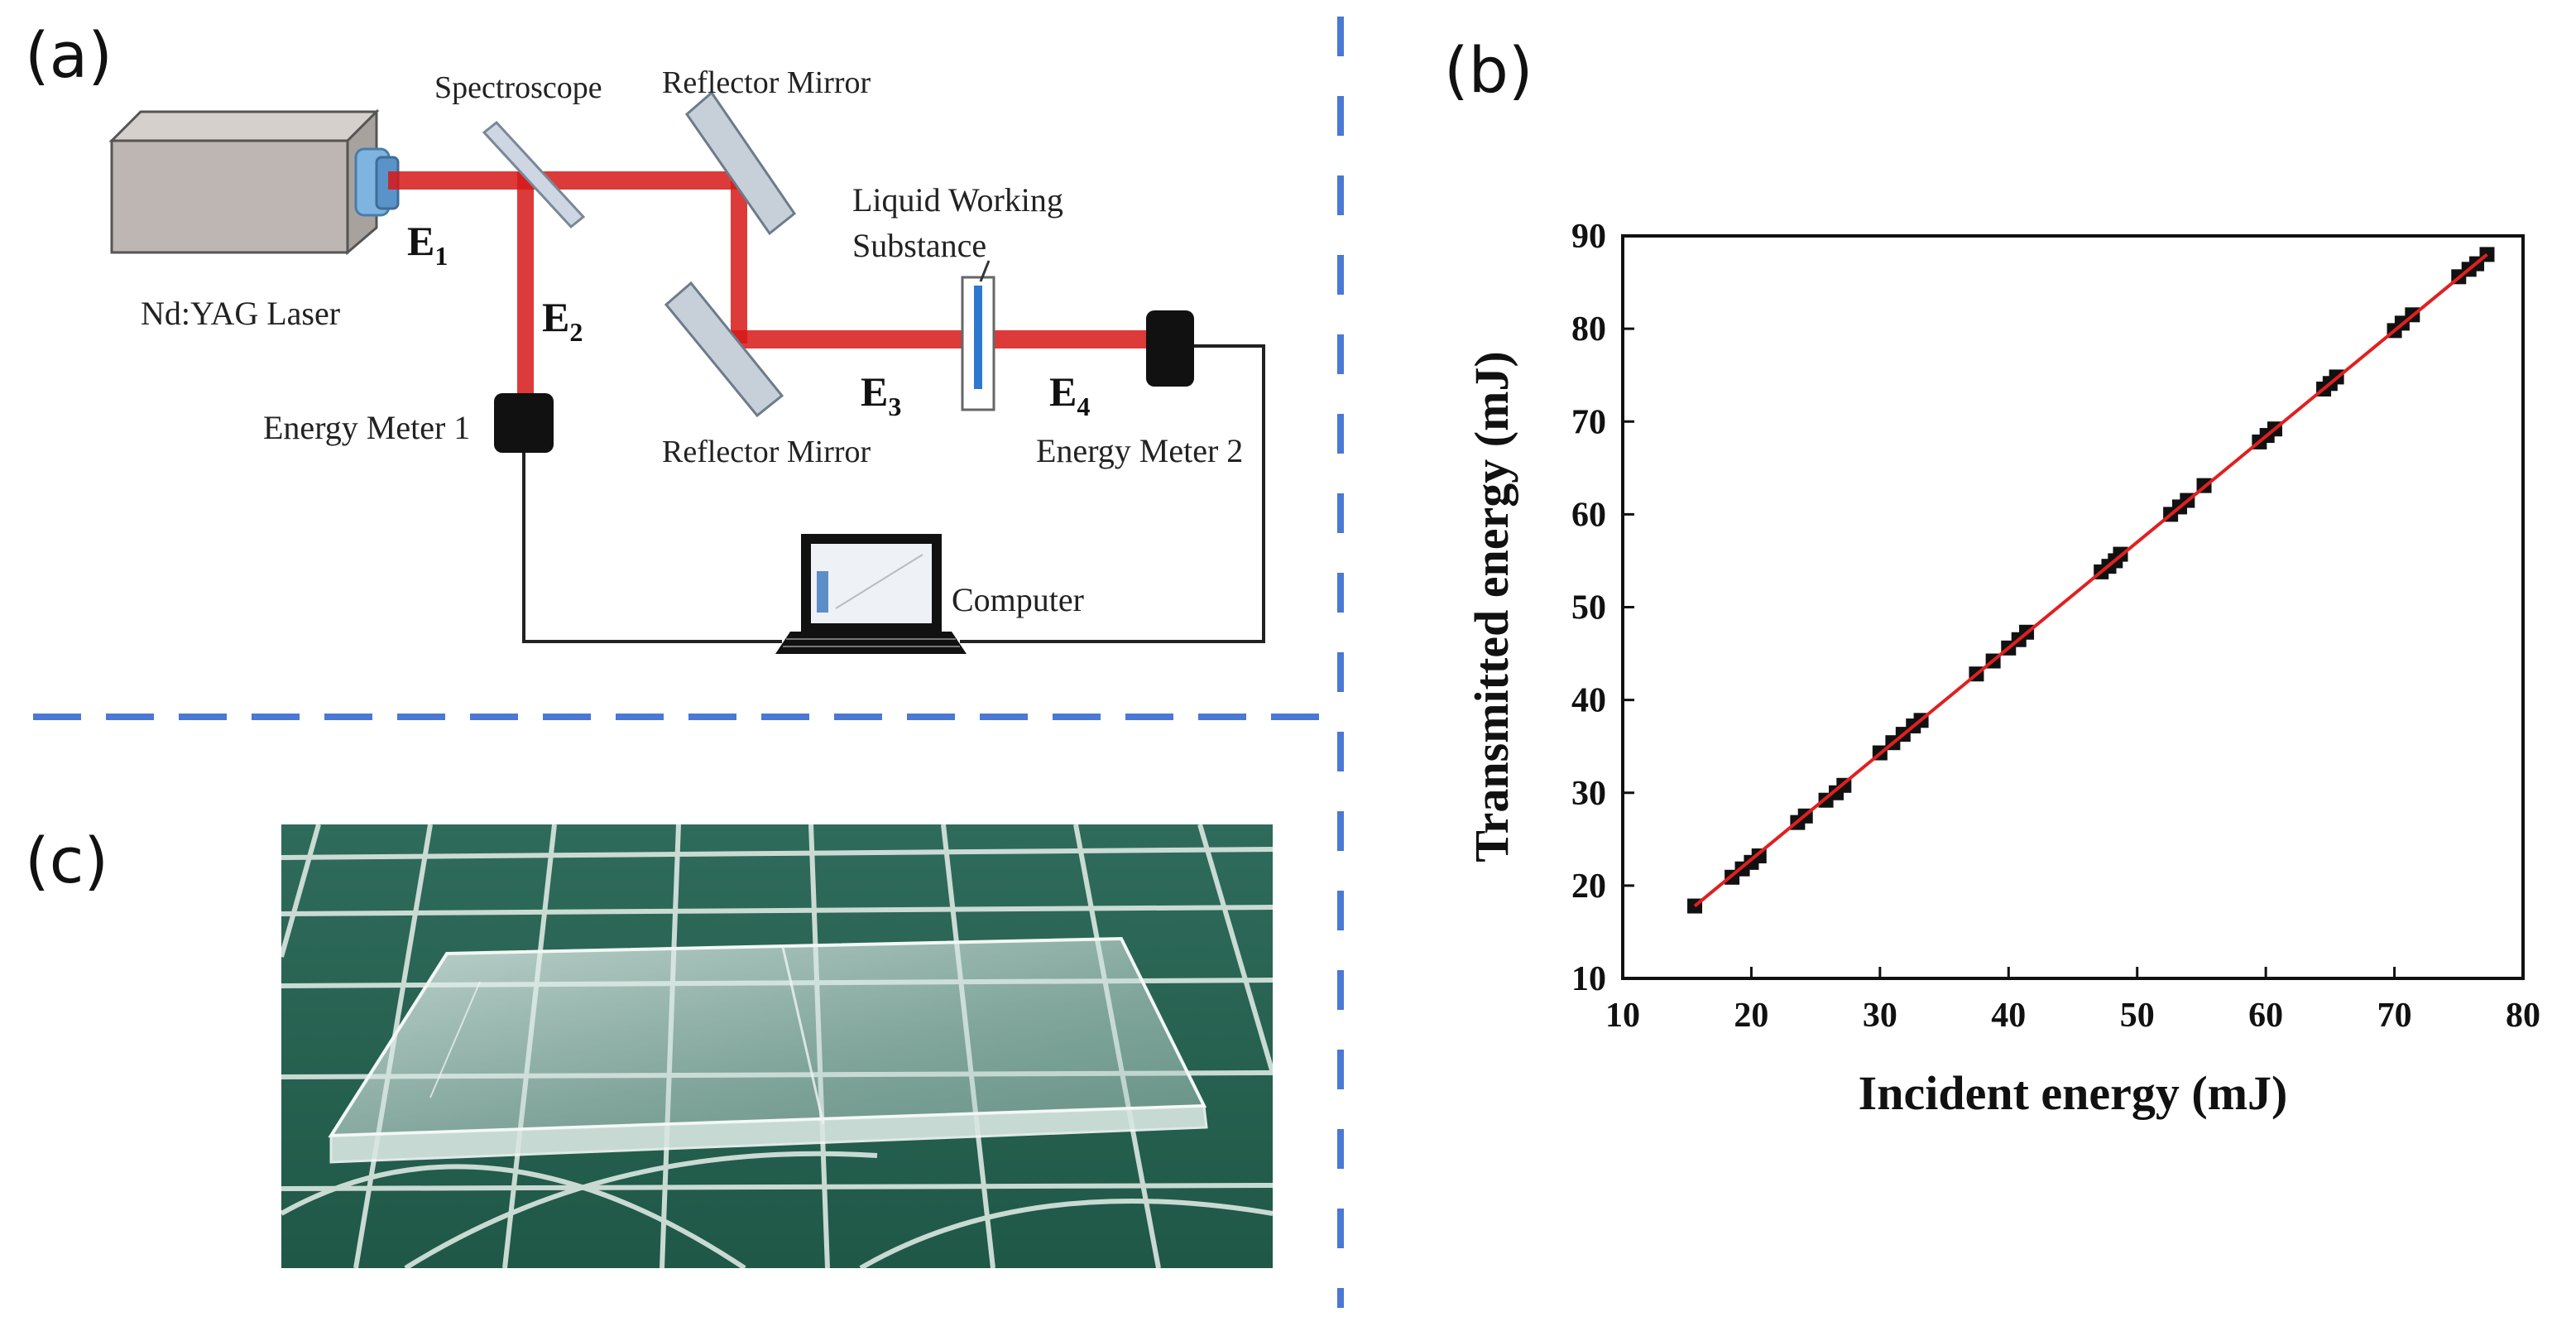  Describe the element at coordinates (1589, 701) in the screenshot. I see `y-tick-label: 40` at that location.